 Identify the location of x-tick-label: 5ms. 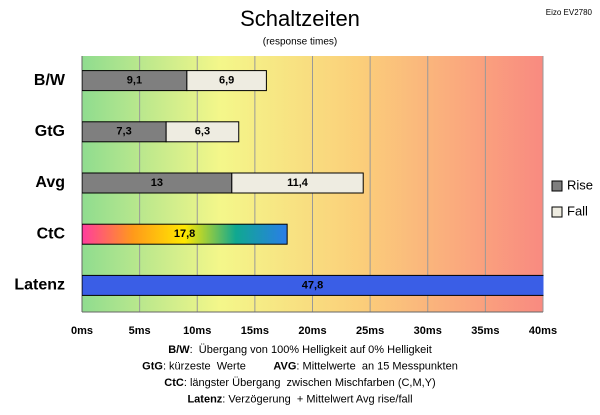
(140, 331).